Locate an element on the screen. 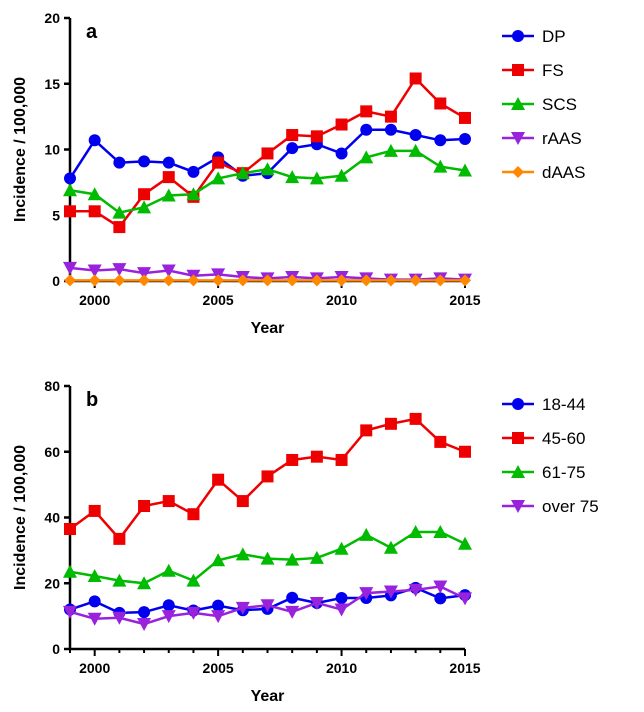 The width and height of the screenshot is (644, 712). x-tick-label: 2005 is located at coordinates (218, 300).